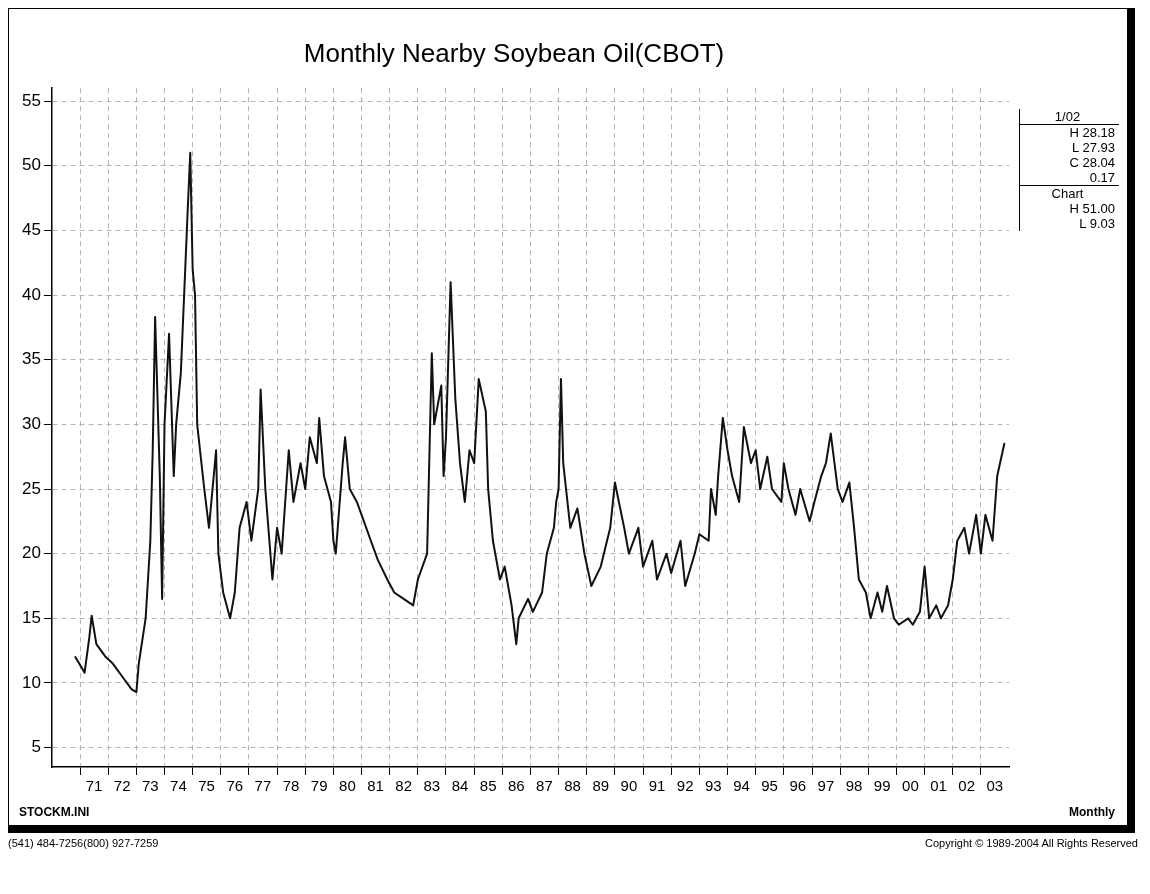 The image size is (1150, 894). Describe the element at coordinates (601, 786) in the screenshot. I see `x-tick-label: 89` at that location.